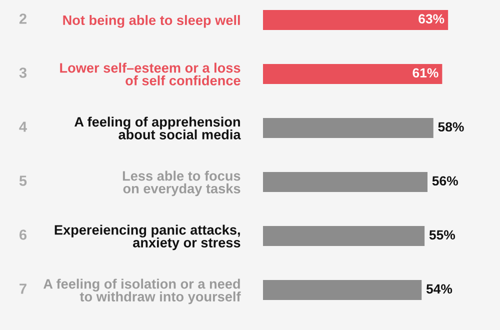 The image size is (500, 330). Describe the element at coordinates (181, 183) in the screenshot. I see `y-tick-label: Less able to focus on everyday tasks` at that location.